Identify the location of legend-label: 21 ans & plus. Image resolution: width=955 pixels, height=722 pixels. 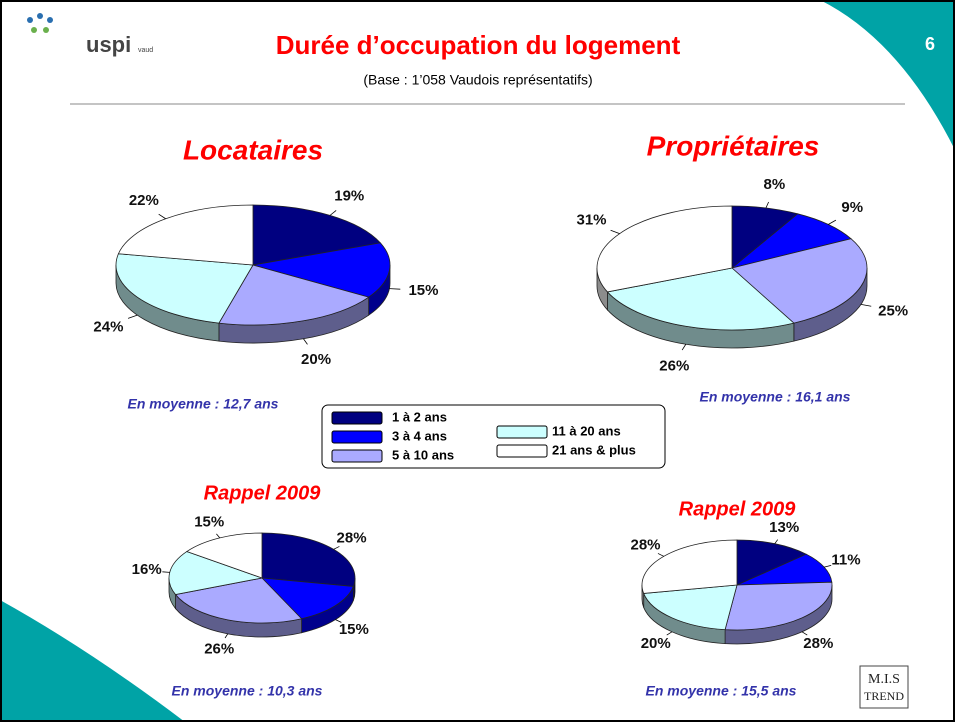
(594, 449).